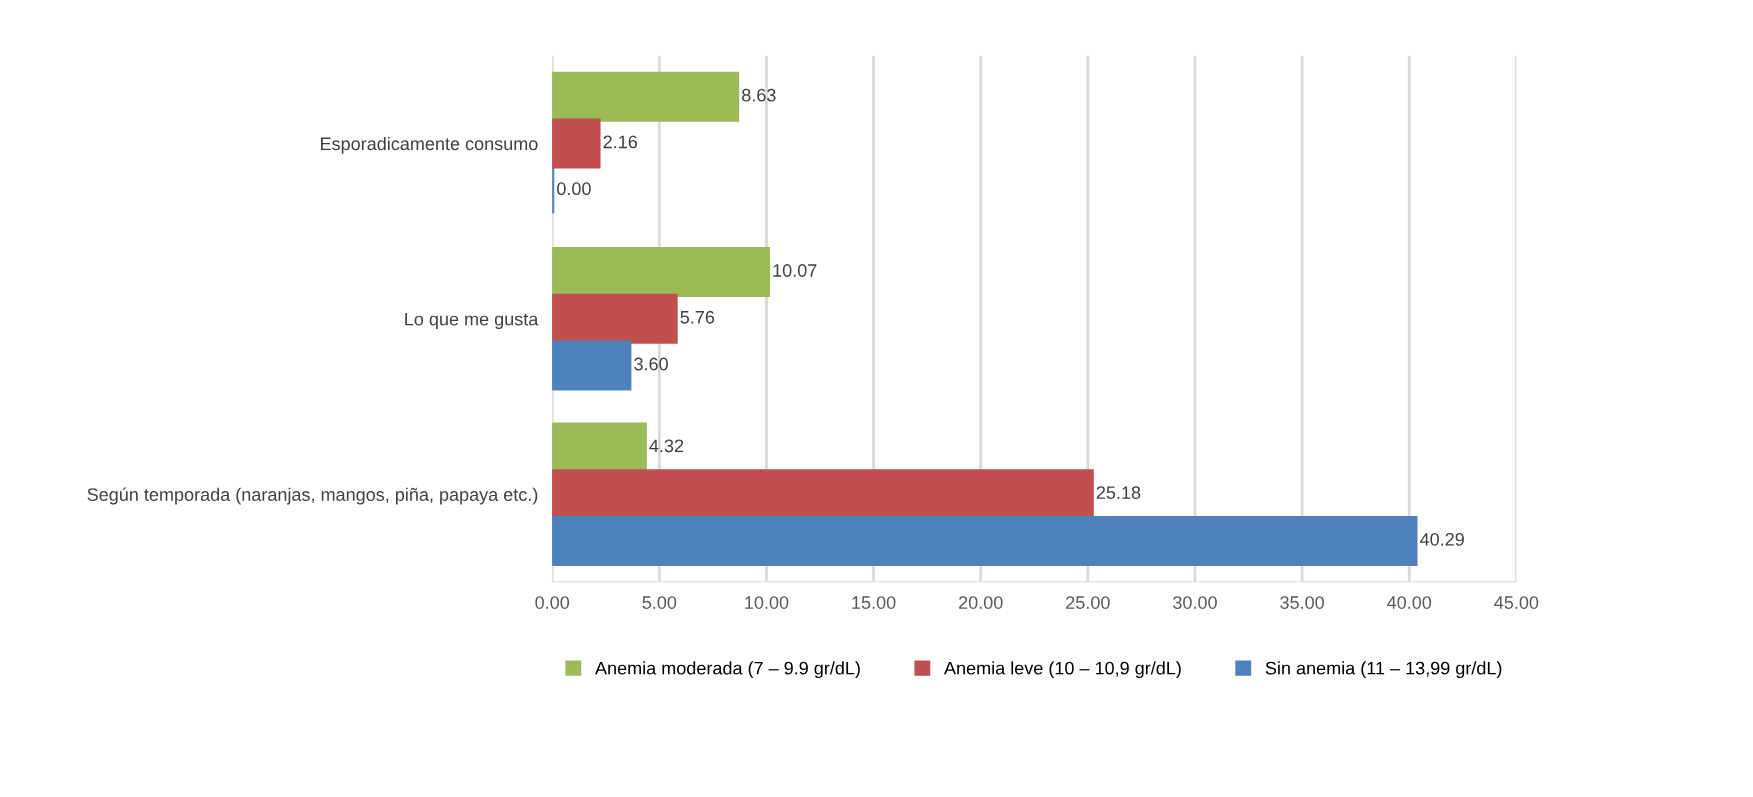 The width and height of the screenshot is (1753, 797). Describe the element at coordinates (1195, 602) in the screenshot. I see `x-tick-label: 30.00` at that location.